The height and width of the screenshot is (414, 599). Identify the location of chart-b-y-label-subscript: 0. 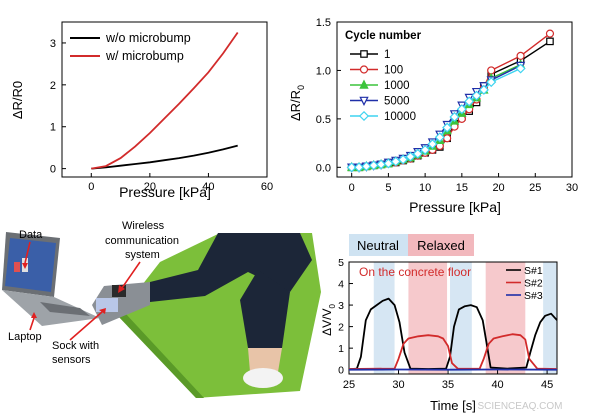
(301, 87).